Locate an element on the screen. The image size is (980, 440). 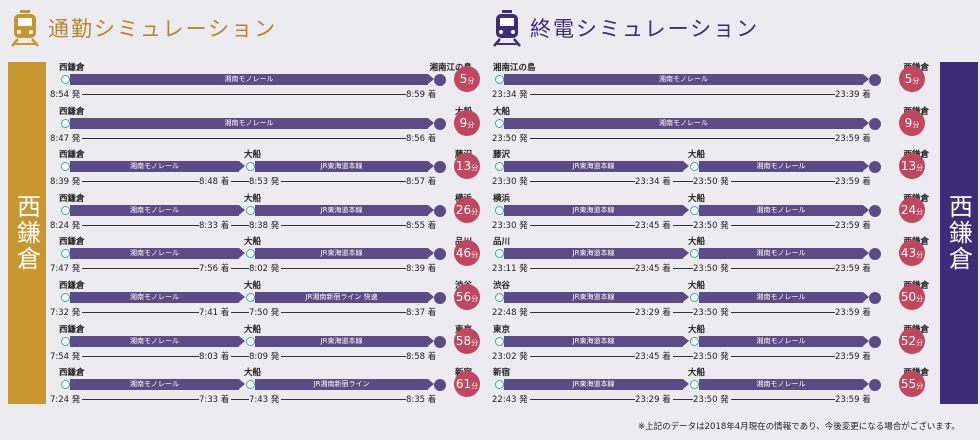
departure-time: 8:54 発 is located at coordinates (66, 95).